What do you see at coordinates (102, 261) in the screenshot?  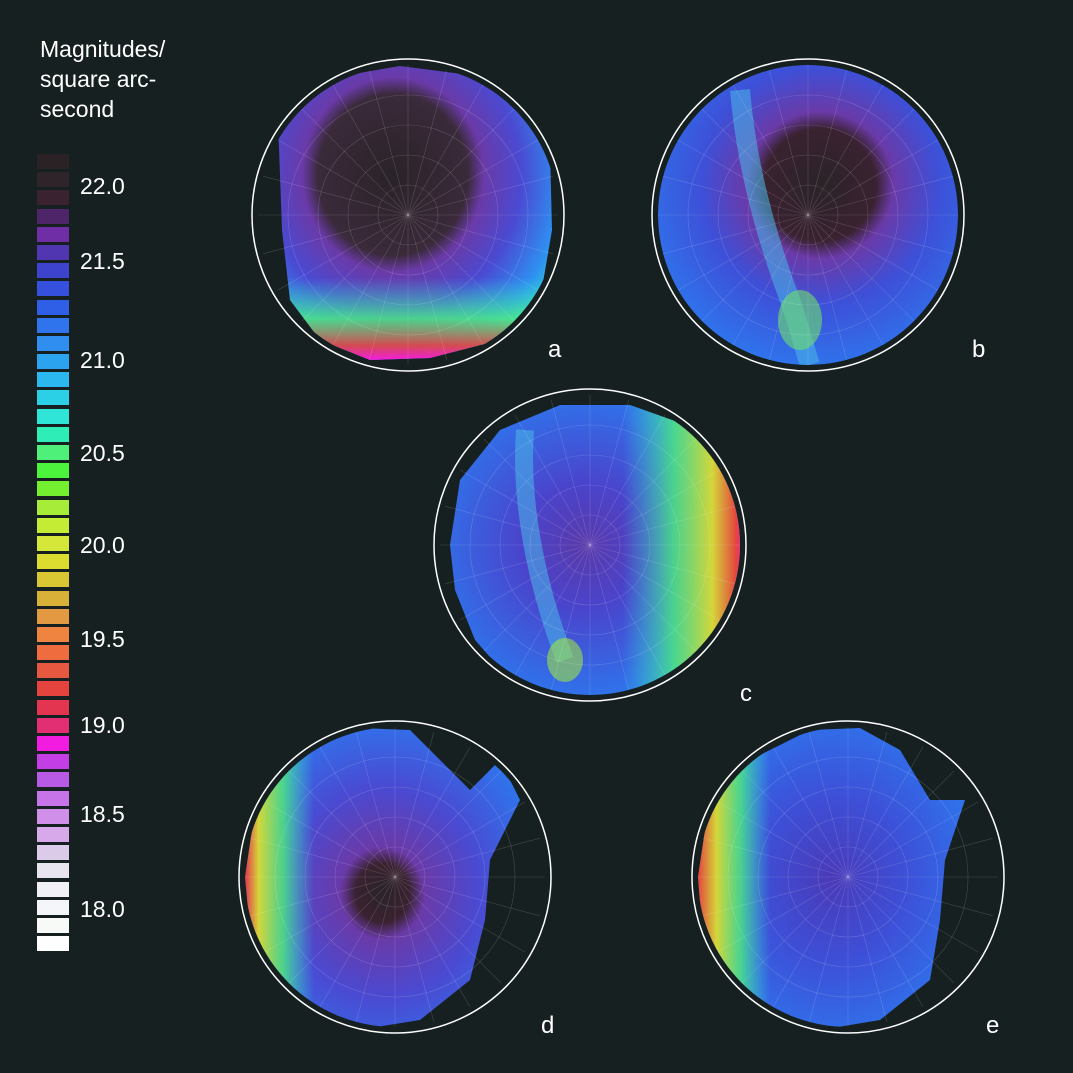 I see `scale-tick: 21.5` at bounding box center [102, 261].